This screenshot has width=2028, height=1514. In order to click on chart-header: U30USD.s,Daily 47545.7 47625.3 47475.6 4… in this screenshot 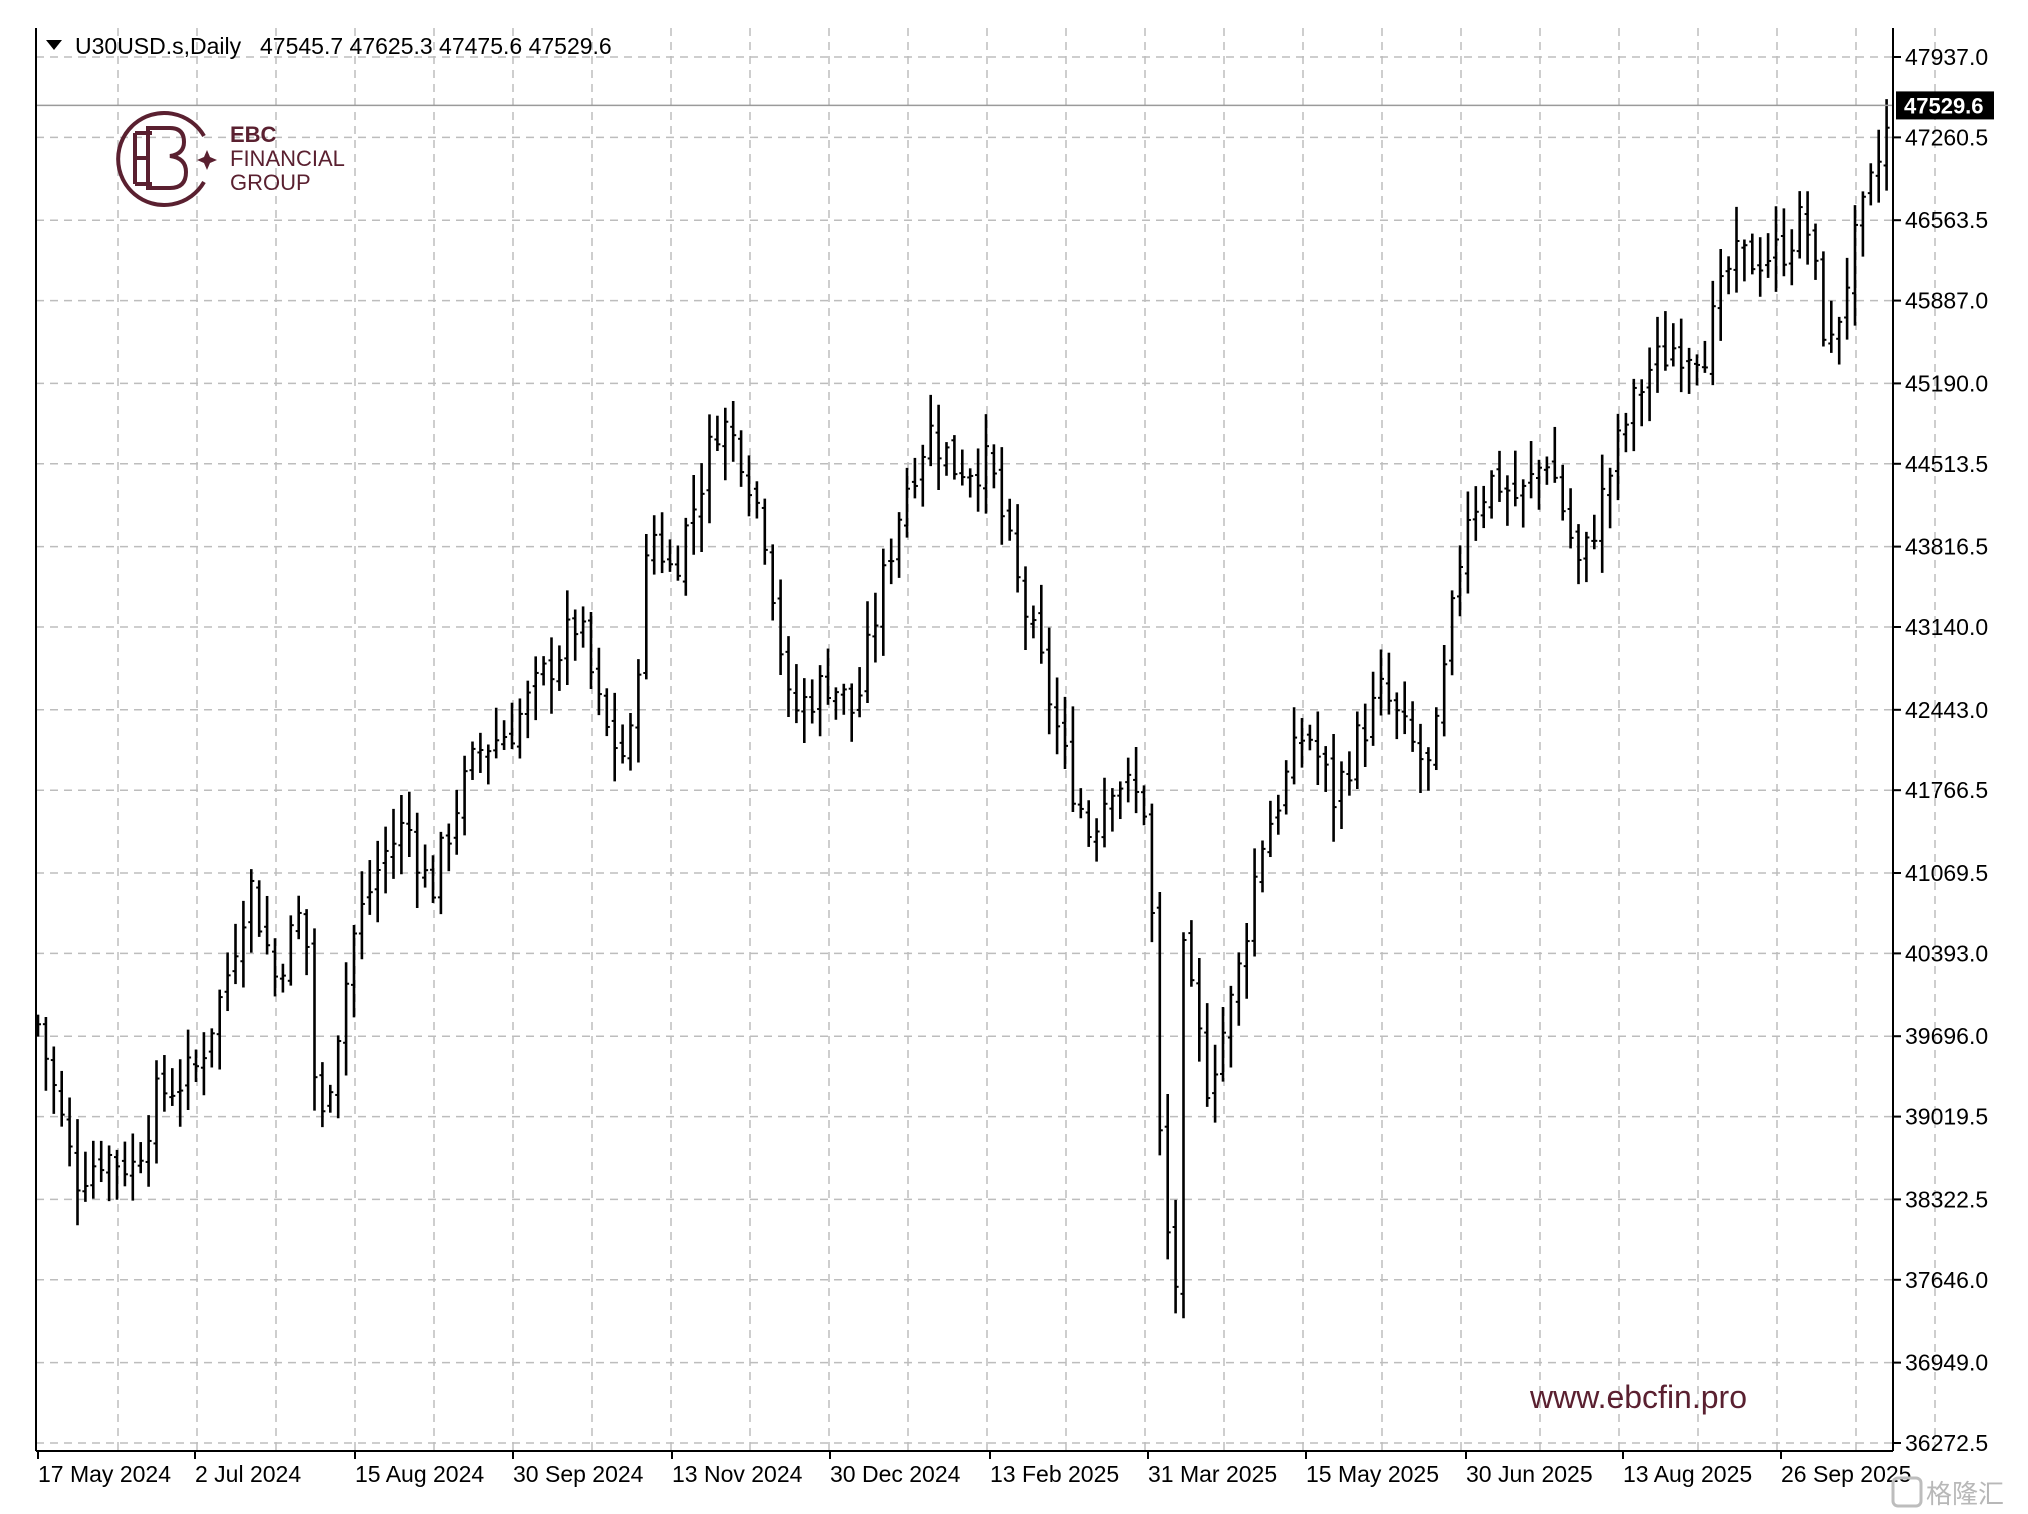, I will do `click(329, 46)`.